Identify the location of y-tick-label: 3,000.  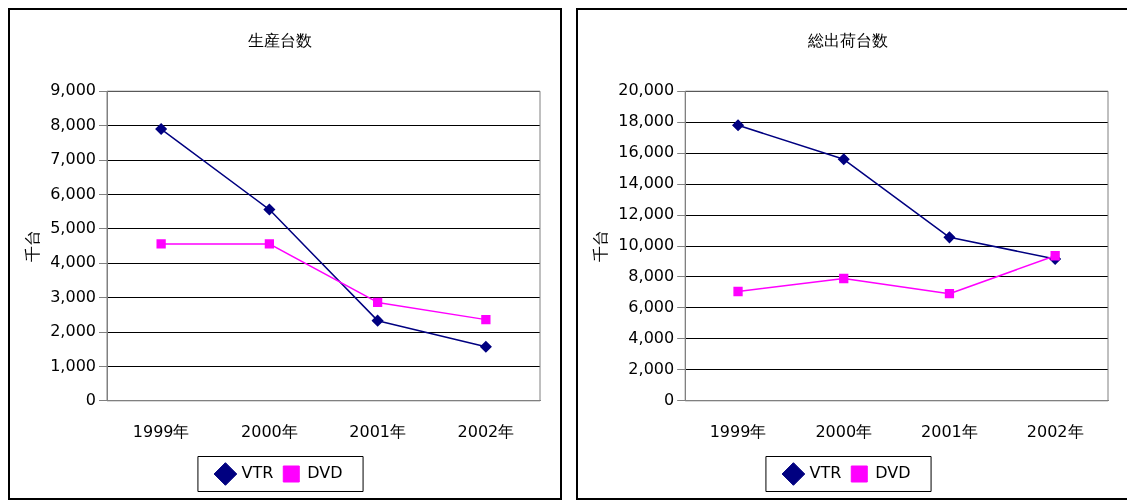
(73, 296).